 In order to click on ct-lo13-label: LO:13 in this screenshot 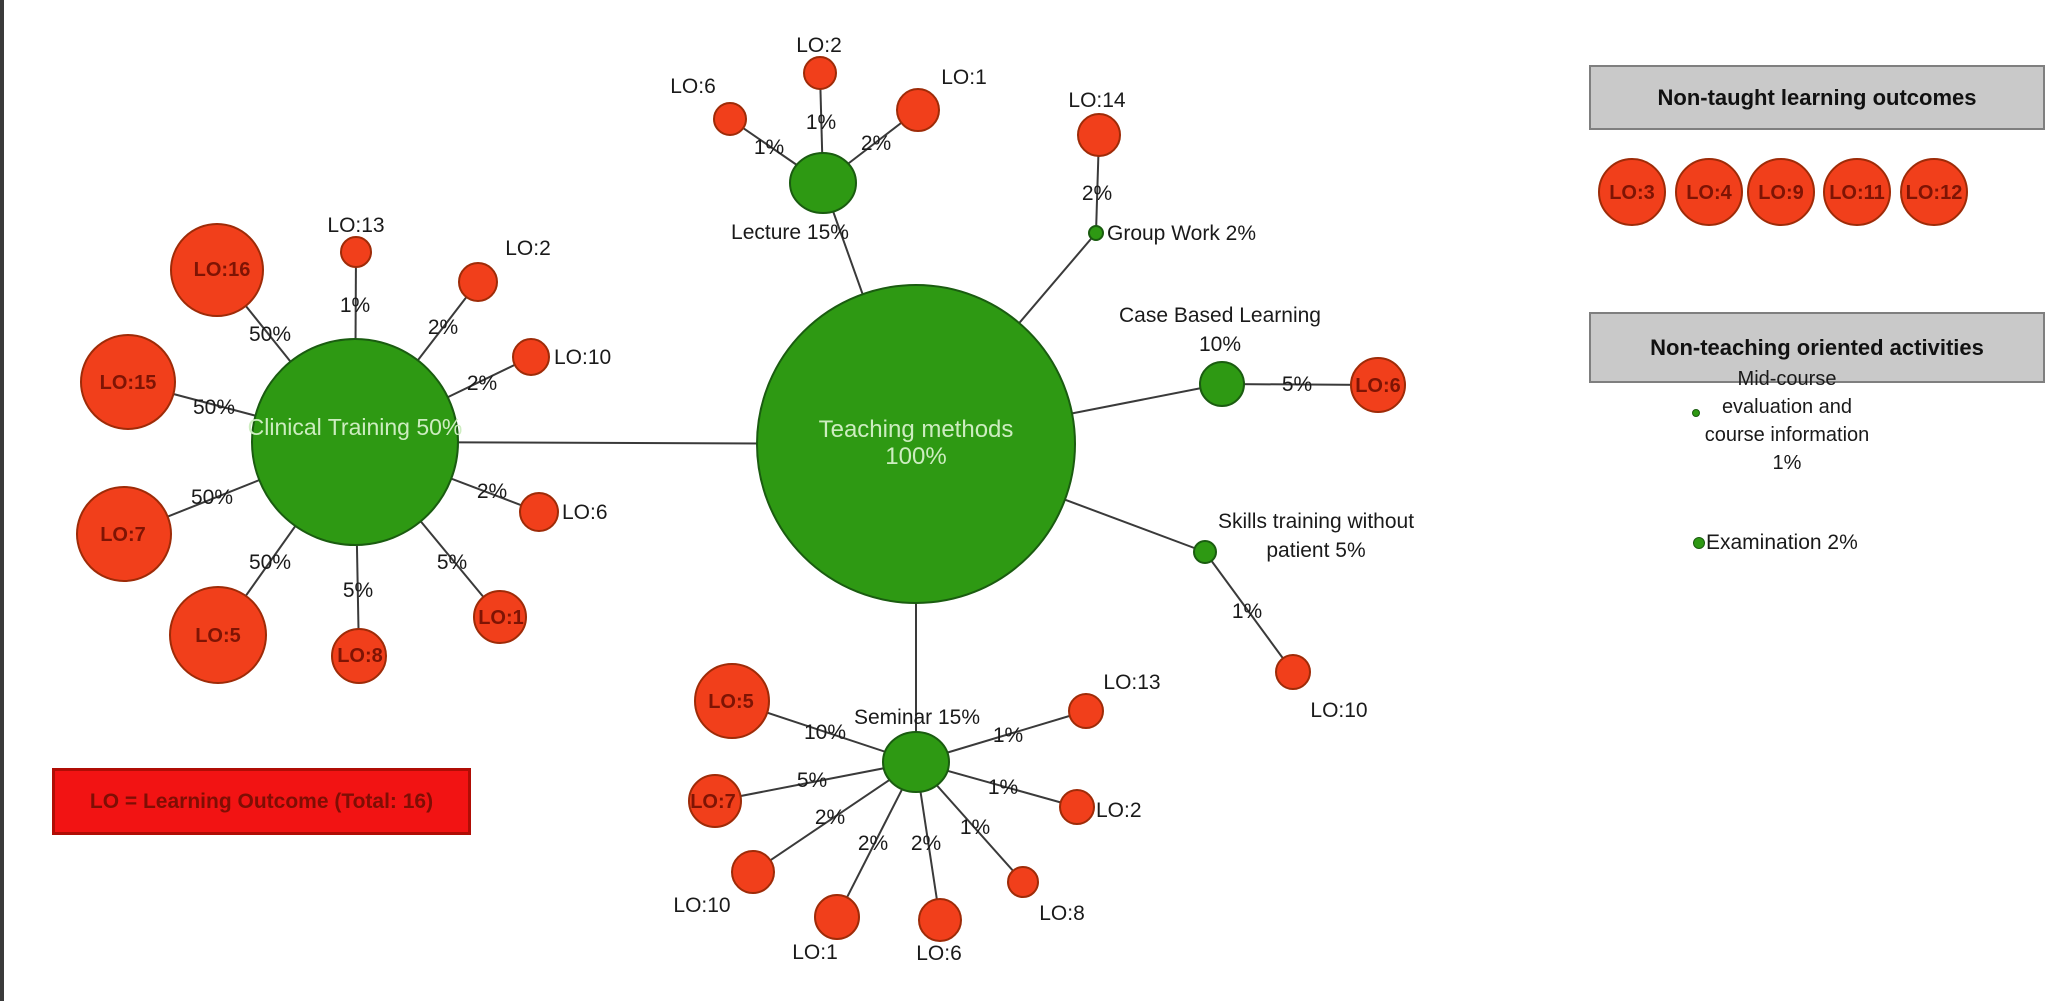, I will do `click(355, 225)`.